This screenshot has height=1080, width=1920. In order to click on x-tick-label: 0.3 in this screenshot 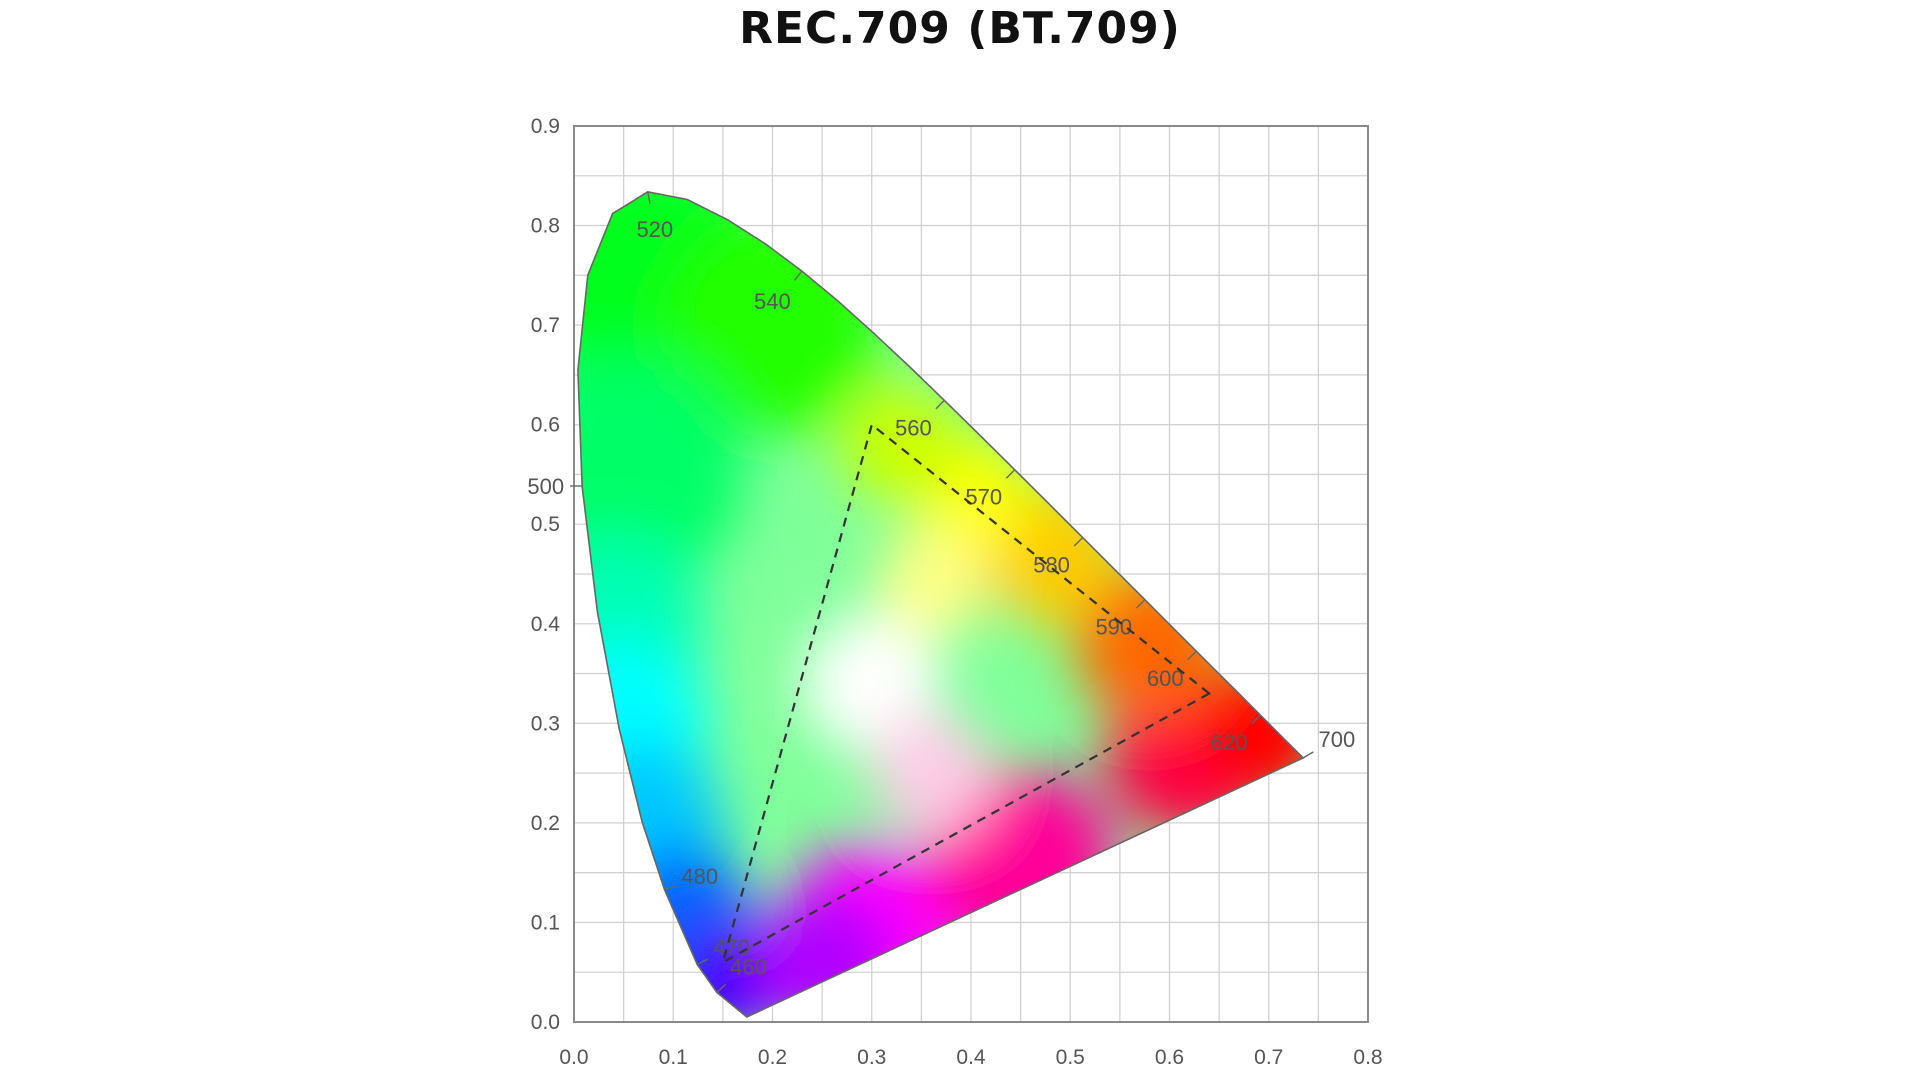, I will do `click(871, 1057)`.